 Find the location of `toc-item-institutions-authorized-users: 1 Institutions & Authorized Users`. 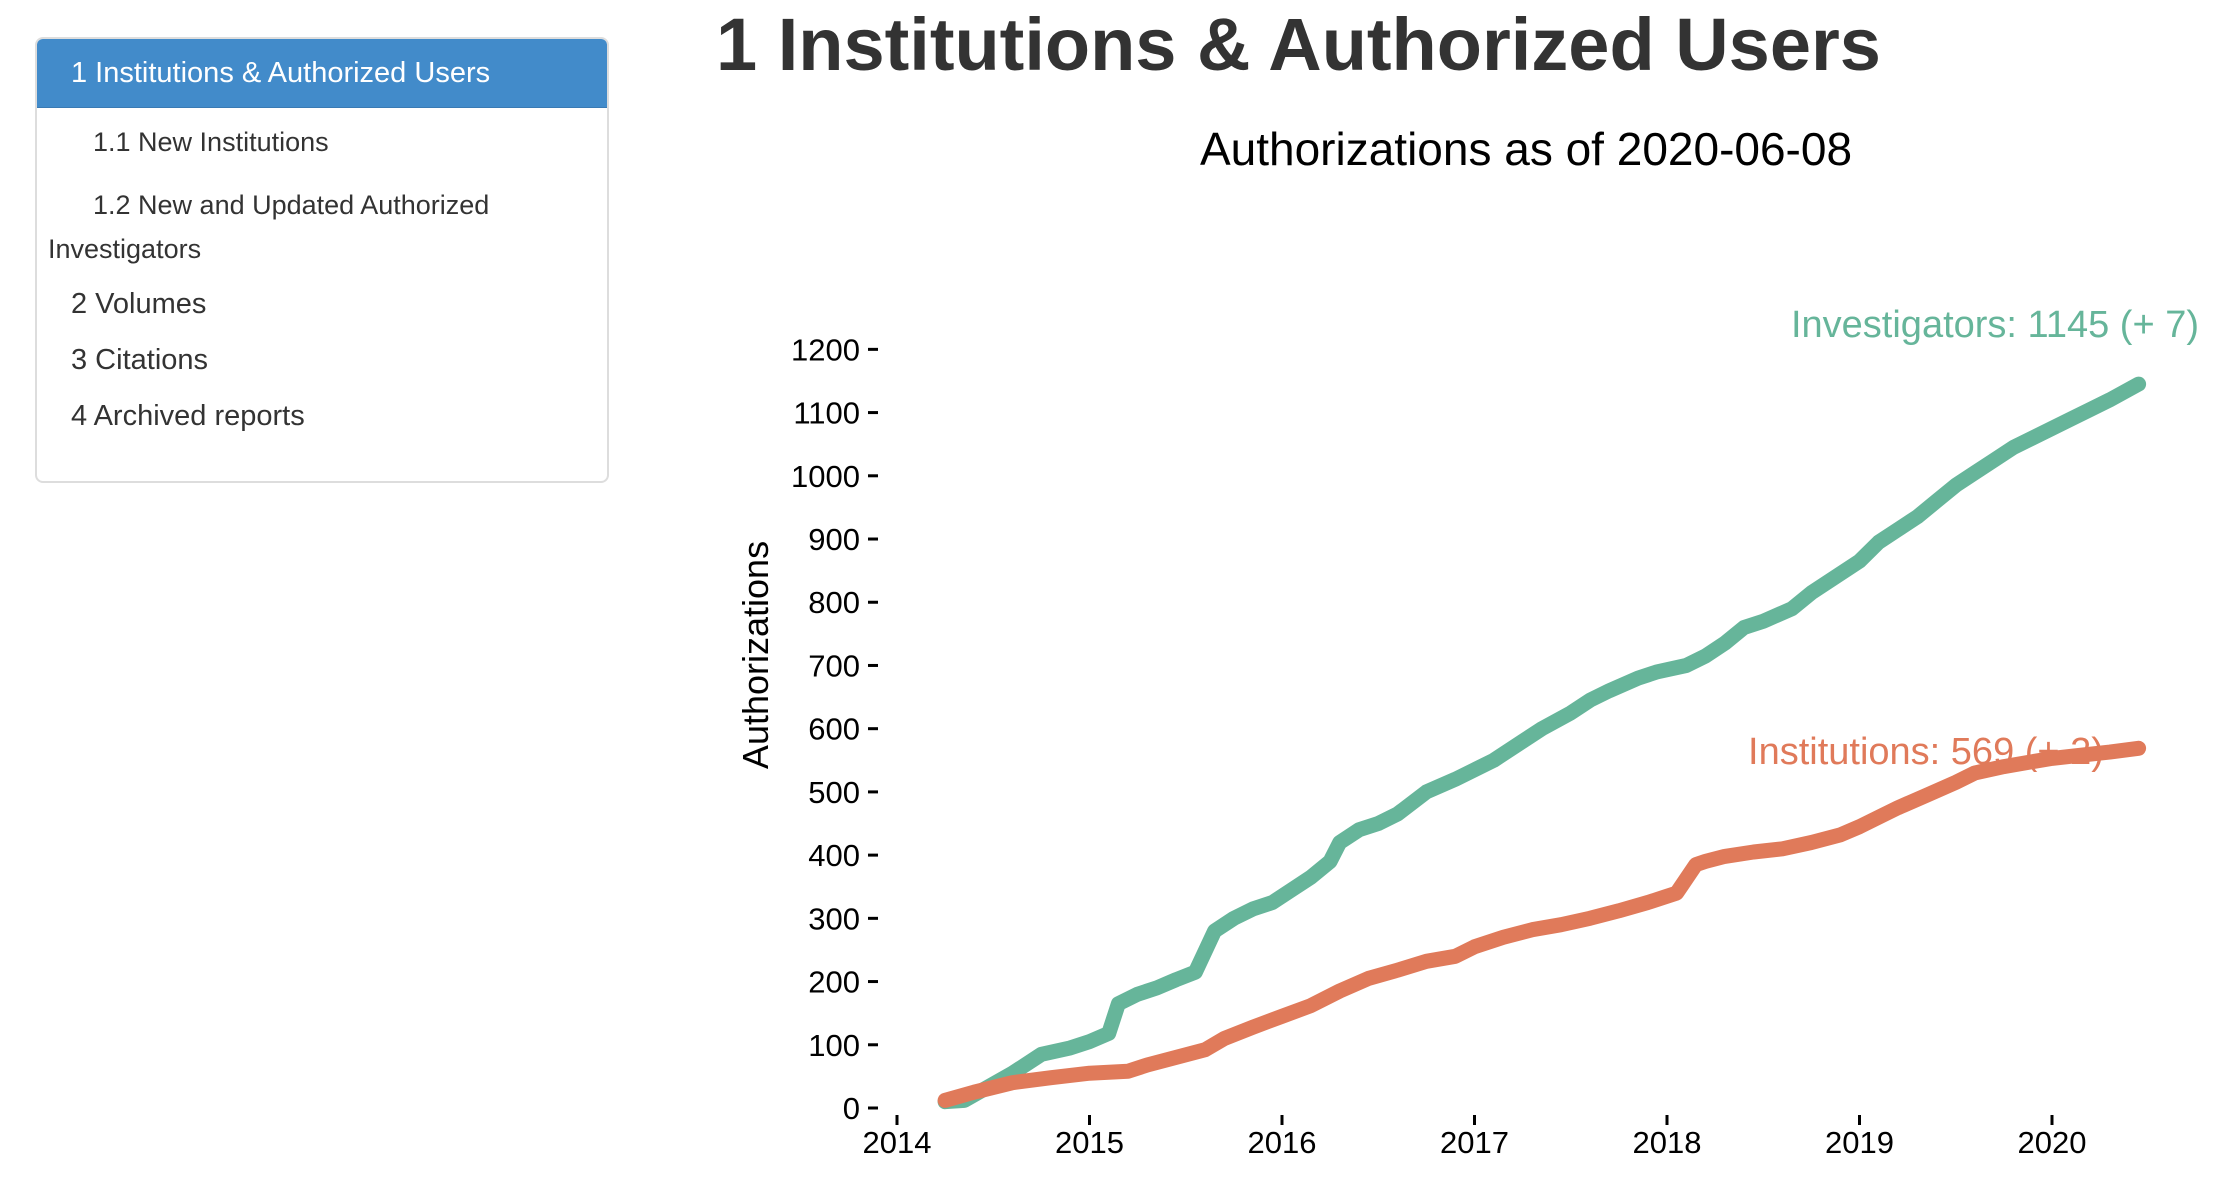

toc-item-institutions-authorized-users: 1 Institutions & Authorized Users is located at coordinates (322, 73).